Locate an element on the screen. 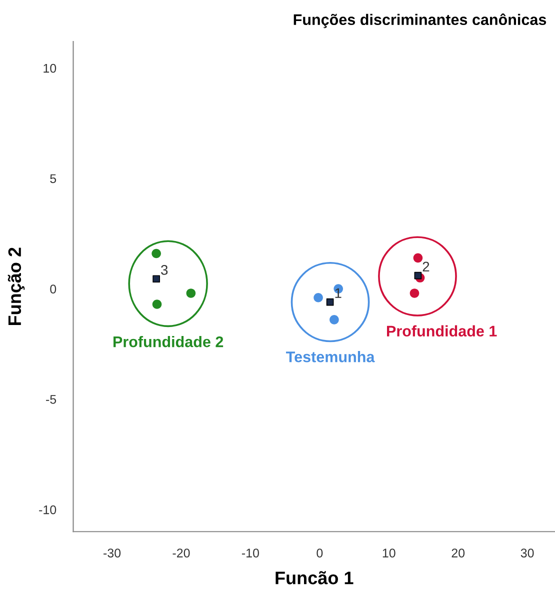 This screenshot has width=555, height=594. text: Testemunha is located at coordinates (330, 356).